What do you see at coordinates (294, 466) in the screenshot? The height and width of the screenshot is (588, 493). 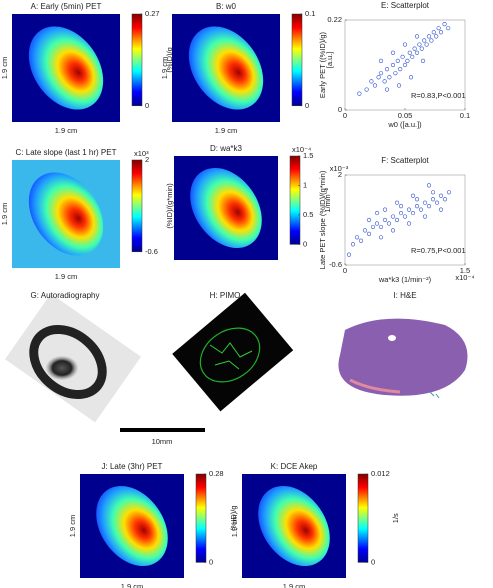 I see `panel-title: K: DCE Akep` at bounding box center [294, 466].